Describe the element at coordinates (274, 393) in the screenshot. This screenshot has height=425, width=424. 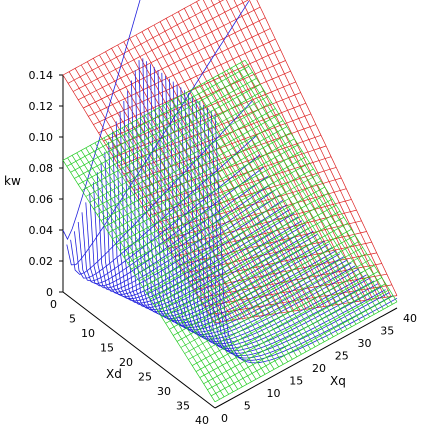
I see `xq-tick-label: 10` at that location.